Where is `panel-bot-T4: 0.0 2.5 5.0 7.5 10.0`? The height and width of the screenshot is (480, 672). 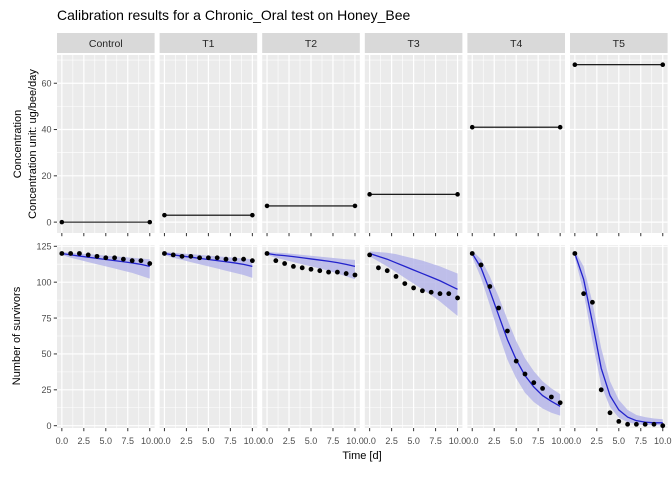
panel-bot-T4: 0.0 2.5 5.0 7.5 10.0 is located at coordinates (517, 345).